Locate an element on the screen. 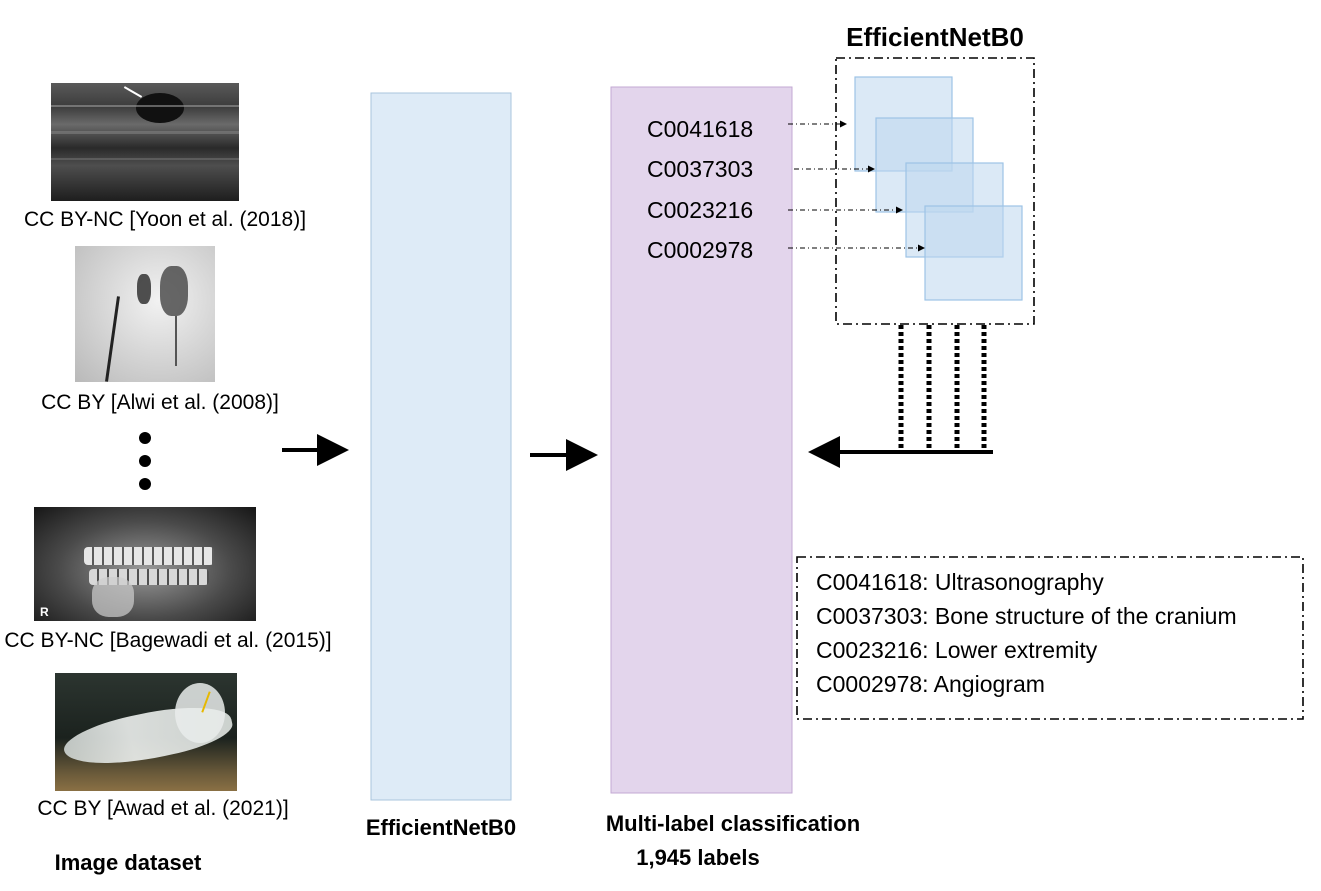  ensemble-box is located at coordinates (935, 191).